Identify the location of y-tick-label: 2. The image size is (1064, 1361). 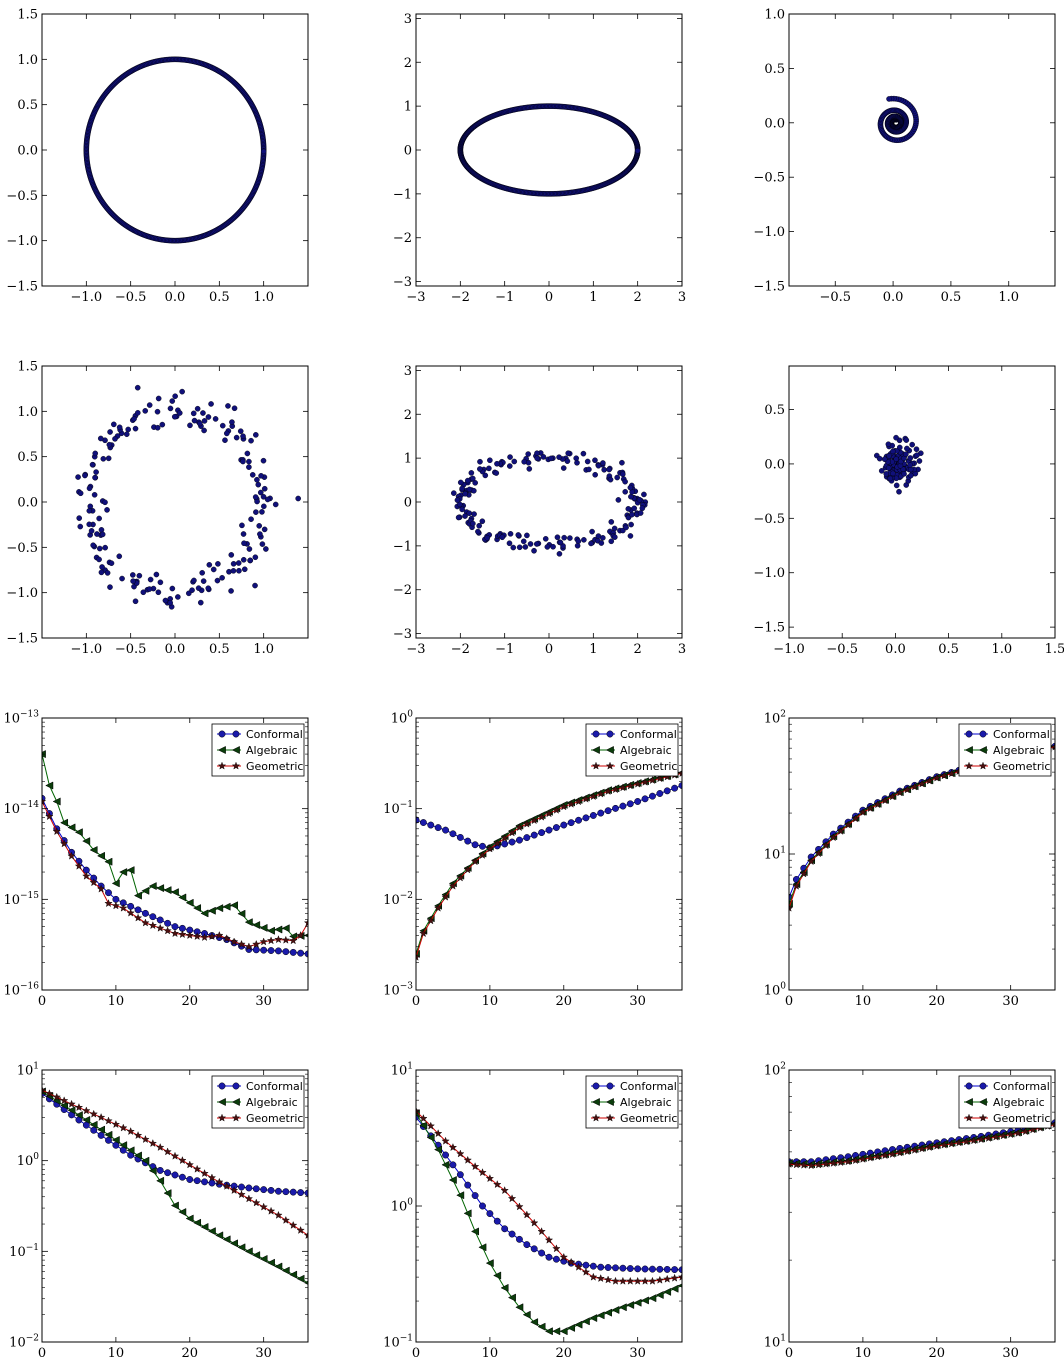
(408, 415).